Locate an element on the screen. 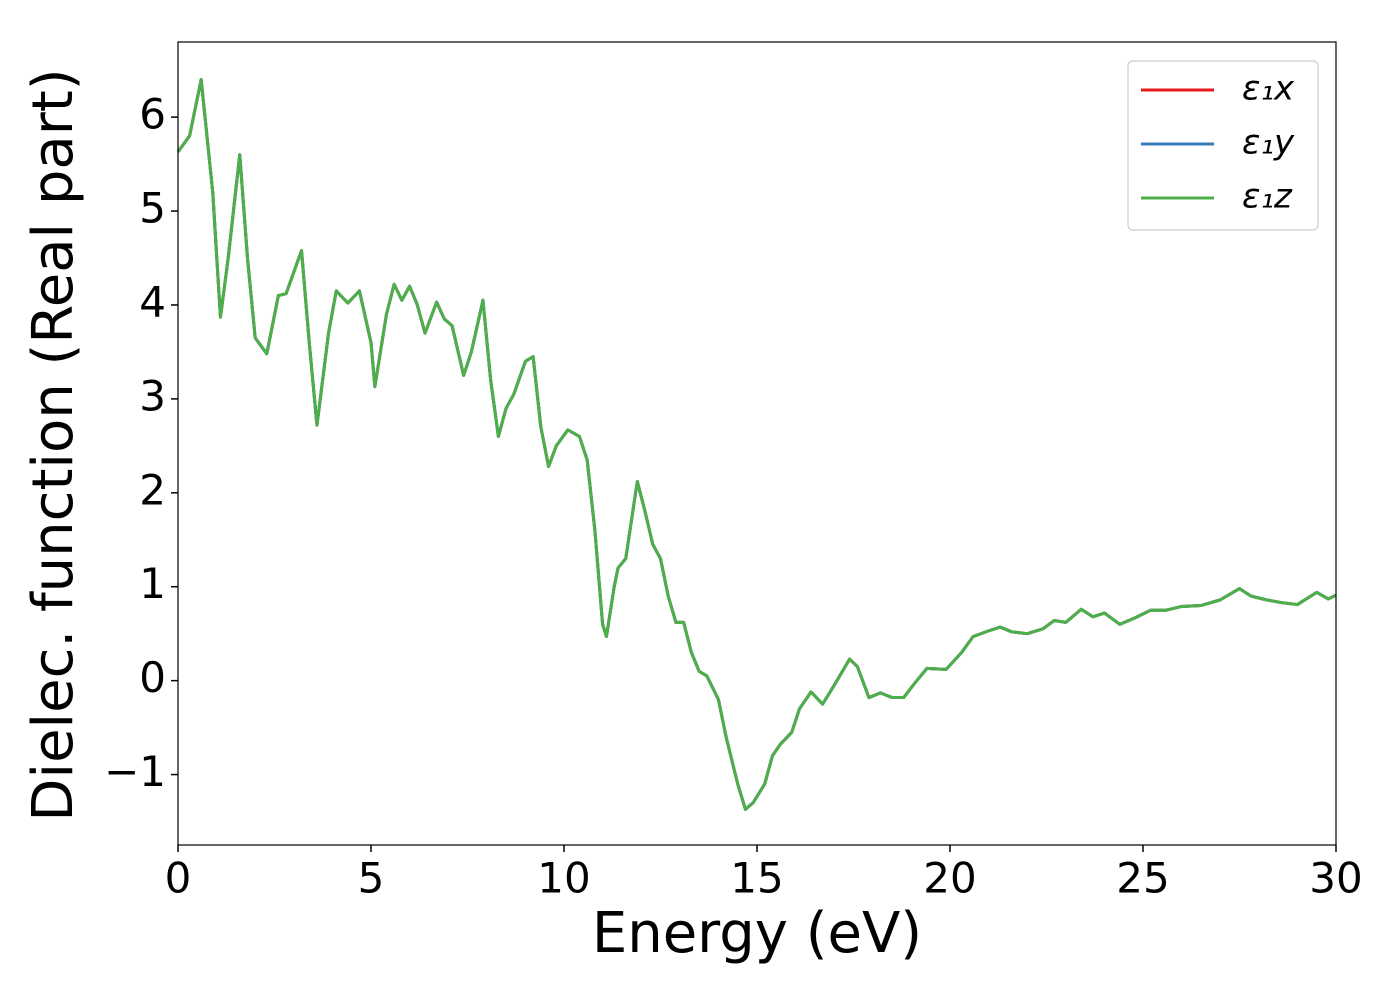  x-tick-label: 0 is located at coordinates (178, 878).